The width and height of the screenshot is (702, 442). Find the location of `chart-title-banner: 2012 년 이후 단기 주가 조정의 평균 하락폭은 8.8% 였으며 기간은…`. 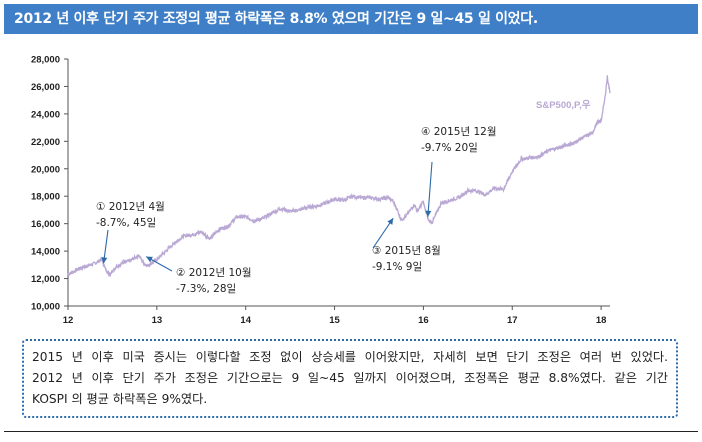

chart-title-banner: 2012 년 이후 단기 주가 조정의 평균 하락폭은 8.8% 였으며 기간은… is located at coordinates (351, 19).